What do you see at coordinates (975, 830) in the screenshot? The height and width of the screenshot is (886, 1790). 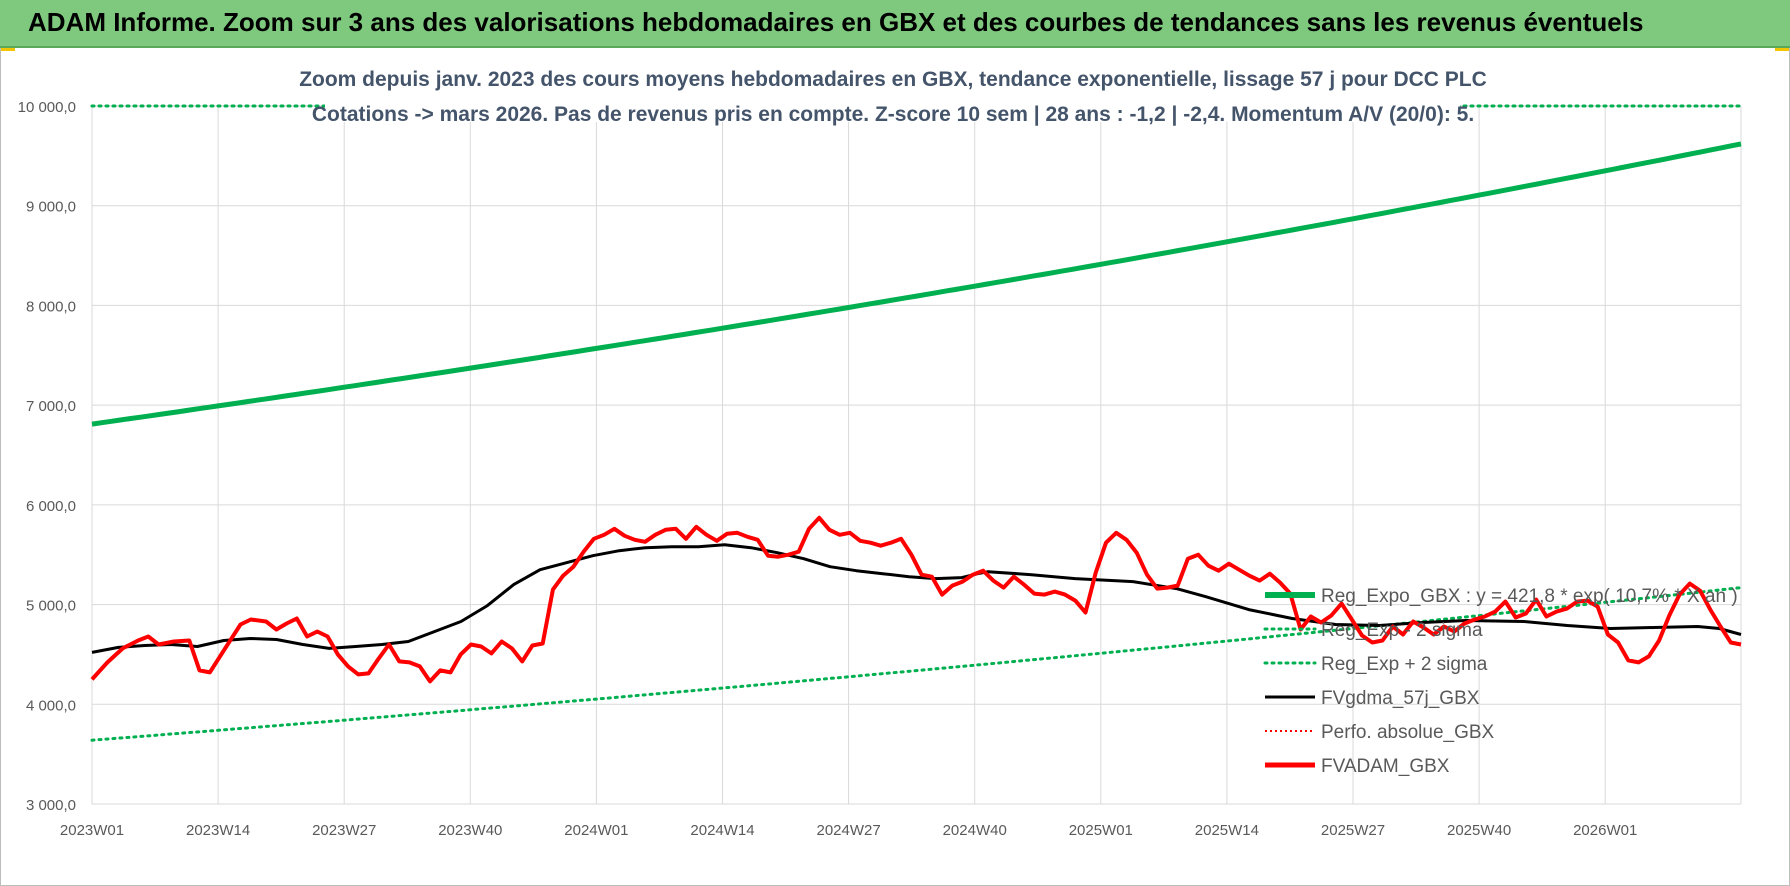 I see `x-tick-label: 2024W40` at bounding box center [975, 830].